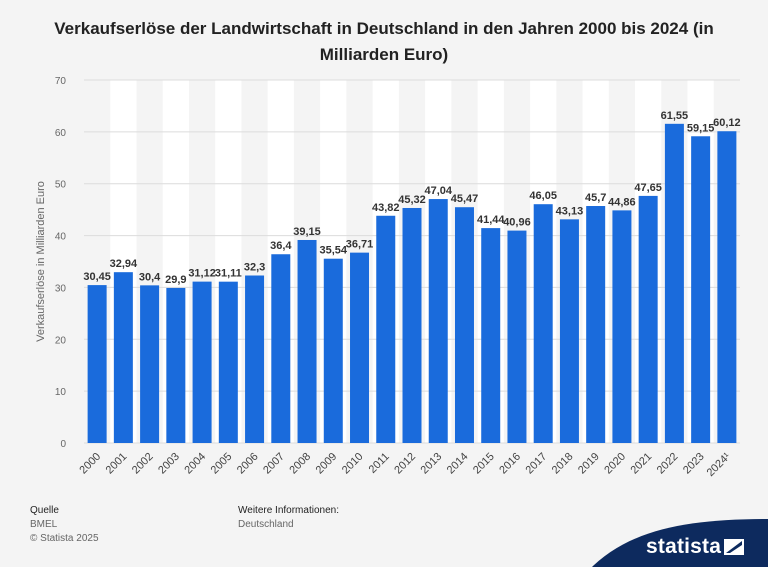 The image size is (768, 571). What do you see at coordinates (169, 464) in the screenshot?
I see `x-tick-label: 2003` at bounding box center [169, 464].